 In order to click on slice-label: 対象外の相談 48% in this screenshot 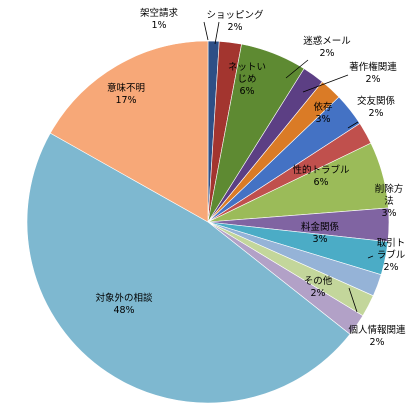, I will do `click(124, 304)`.